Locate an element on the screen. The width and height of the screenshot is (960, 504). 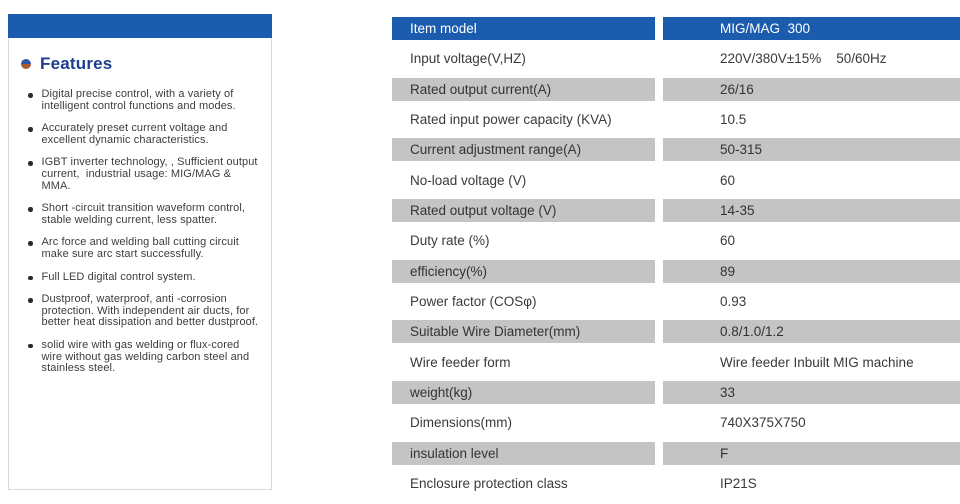
spec-header-label: Item model is located at coordinates (523, 28).